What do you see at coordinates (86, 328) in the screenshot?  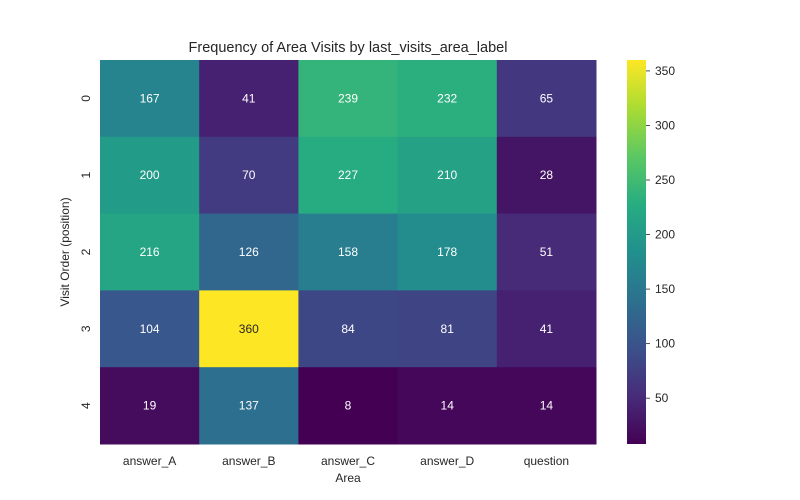 I see `y-tick-label: 3` at bounding box center [86, 328].